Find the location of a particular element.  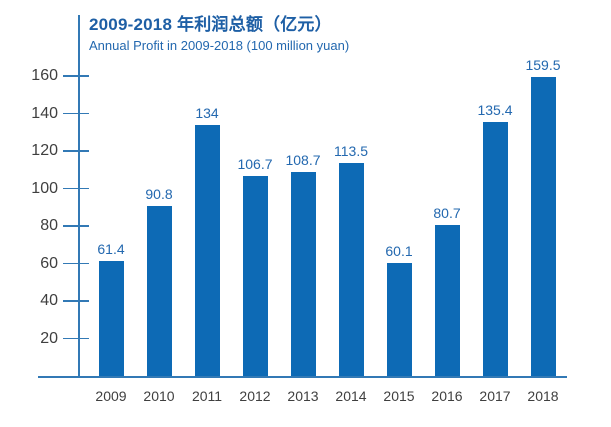

bar-value-label-2017: 135.4 is located at coordinates (495, 110).